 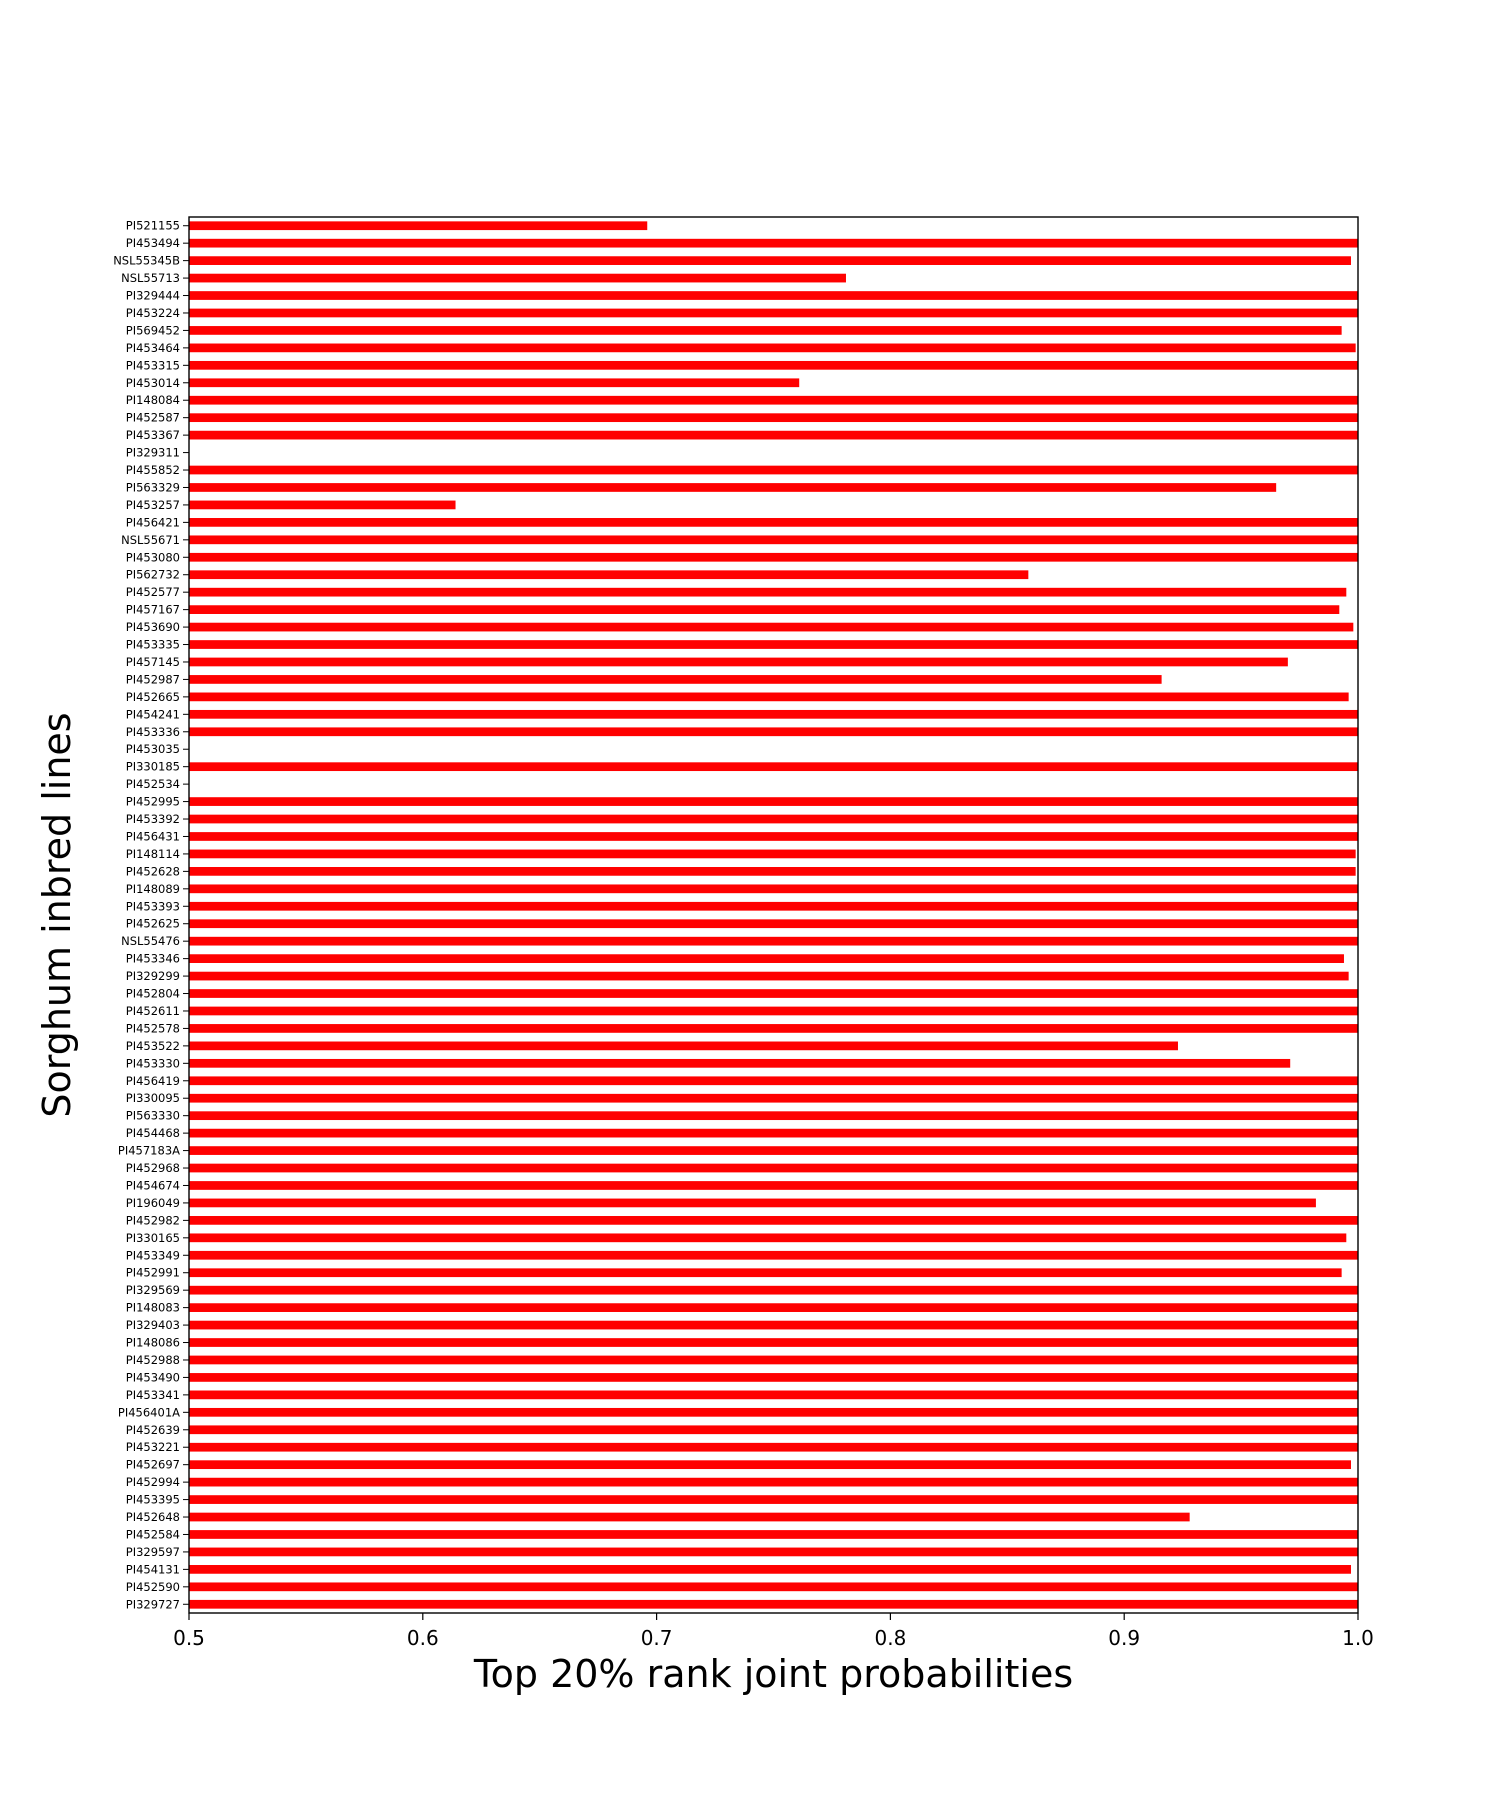 I want to click on bar-PI453257, so click(x=322, y=505).